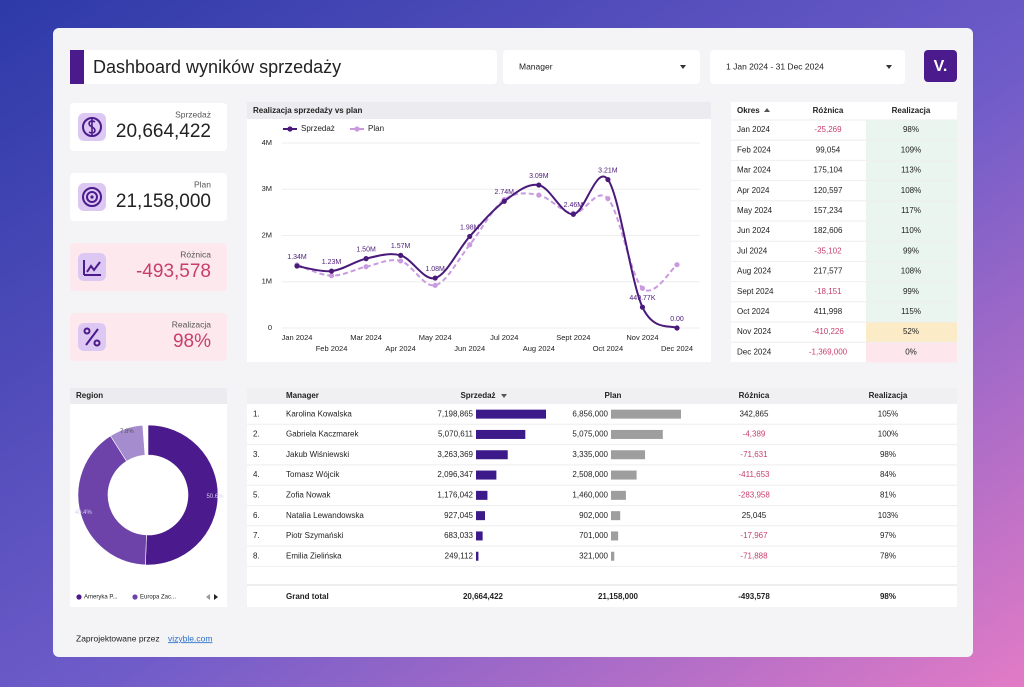  I want to click on table-cell: Jan 2024, so click(753, 129).